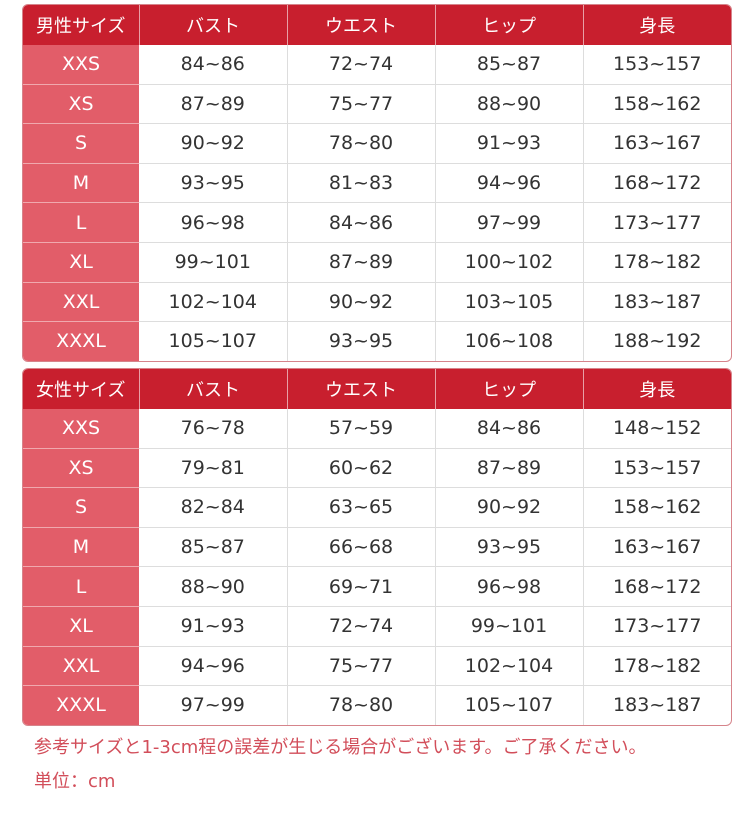 This screenshot has width=750, height=816. I want to click on measurement-cell: 81~83, so click(361, 182).